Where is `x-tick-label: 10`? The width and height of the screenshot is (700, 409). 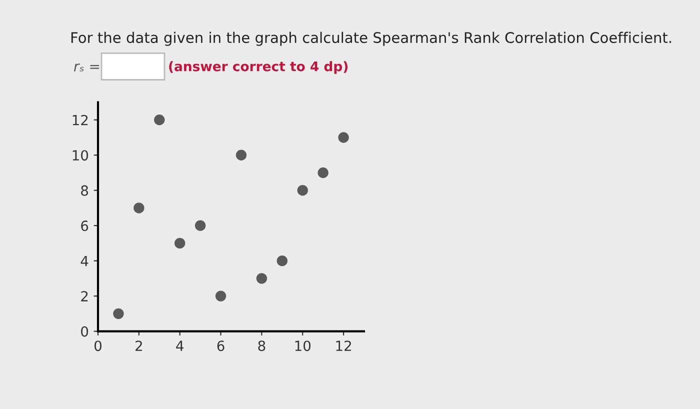 x-tick-label: 10 is located at coordinates (303, 346).